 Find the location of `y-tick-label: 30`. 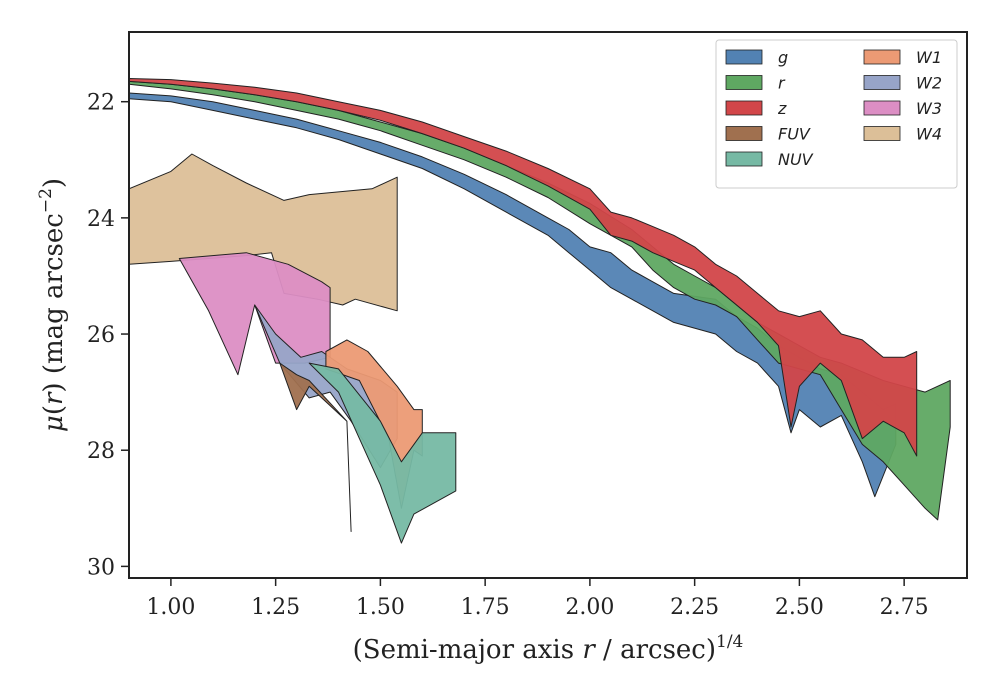

y-tick-label: 30 is located at coordinates (101, 567).